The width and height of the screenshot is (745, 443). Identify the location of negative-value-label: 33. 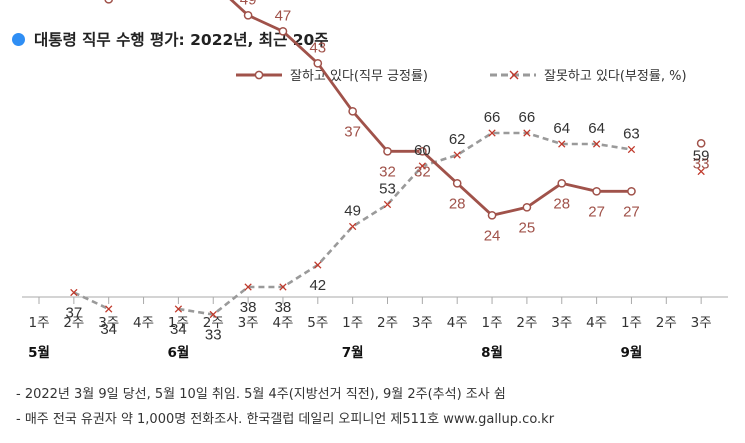
(213, 335).